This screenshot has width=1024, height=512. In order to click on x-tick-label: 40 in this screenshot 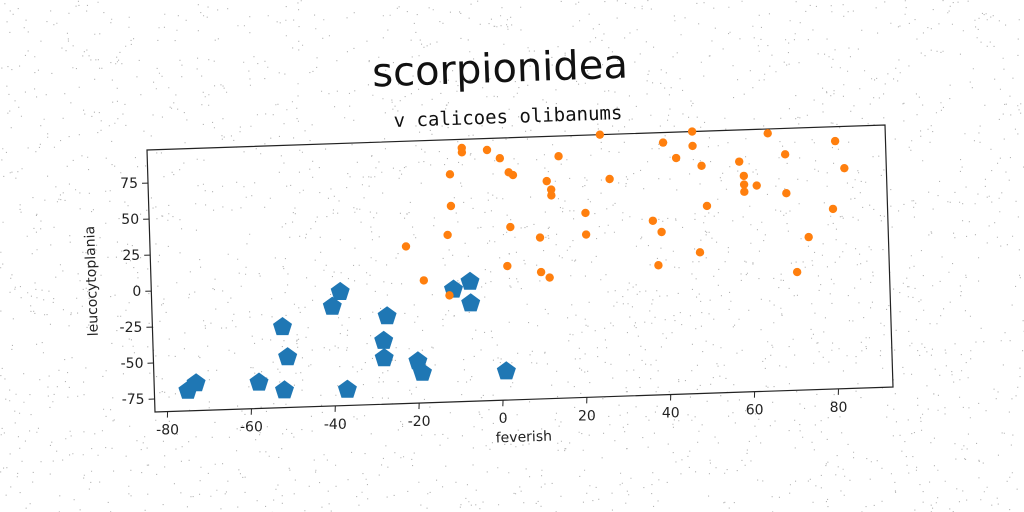, I will do `click(671, 414)`.